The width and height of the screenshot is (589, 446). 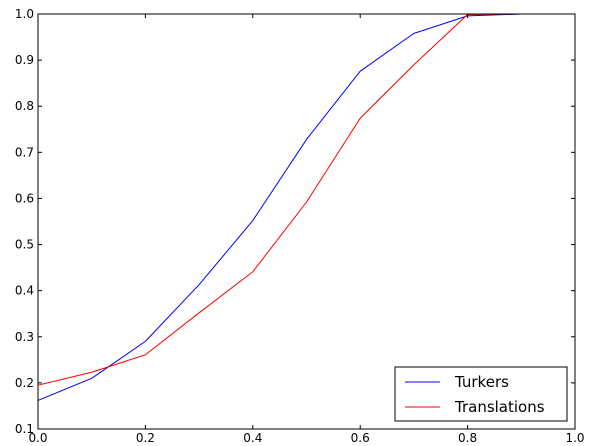 I want to click on y-tick-label: 0.7, so click(x=24, y=152).